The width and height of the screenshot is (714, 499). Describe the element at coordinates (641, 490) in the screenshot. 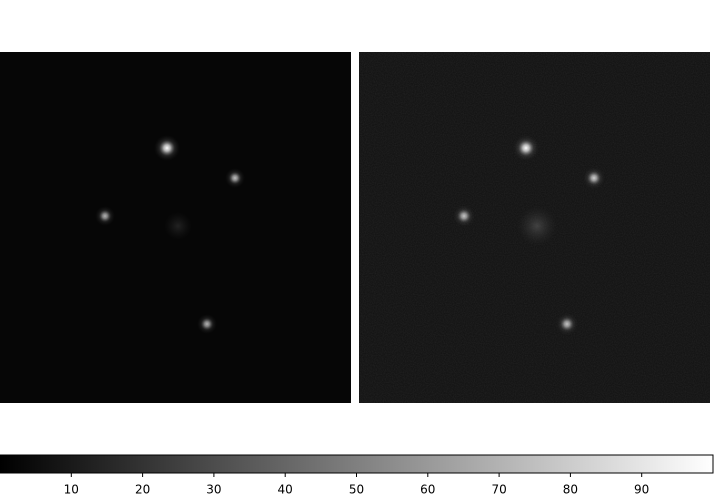

I see `colorbar-tick-label: 90` at that location.